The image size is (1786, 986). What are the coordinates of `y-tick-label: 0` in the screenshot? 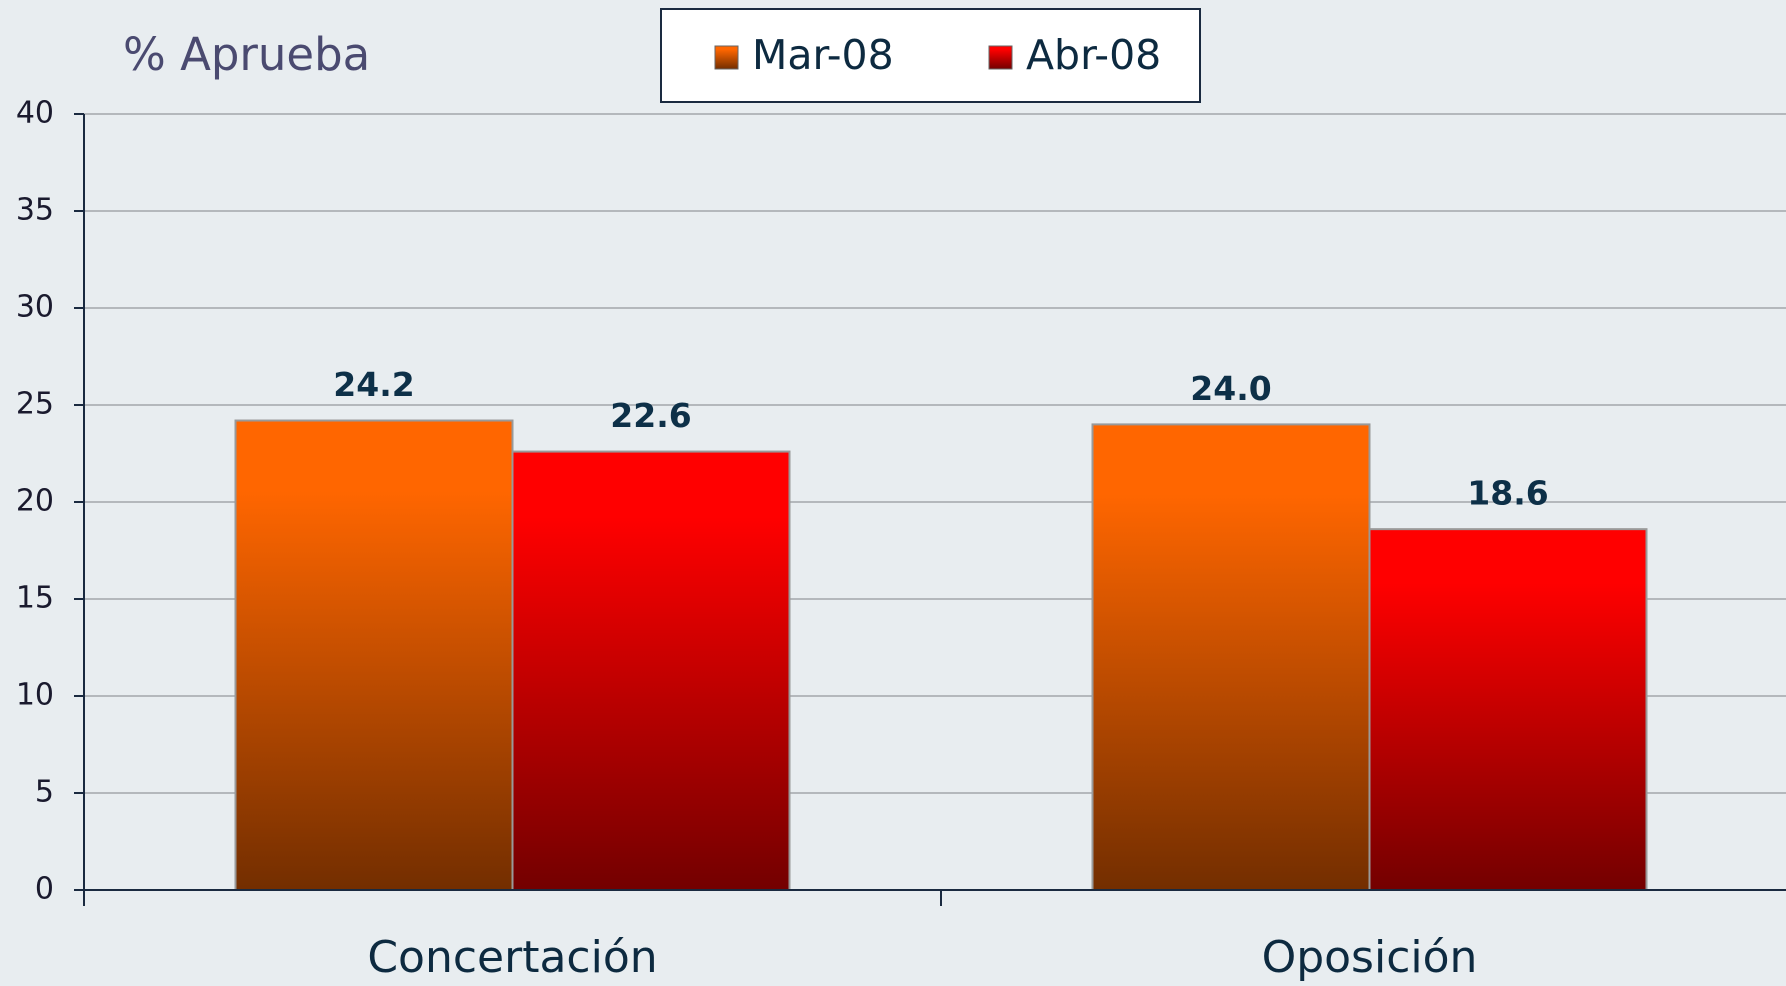 It's located at (44, 889).